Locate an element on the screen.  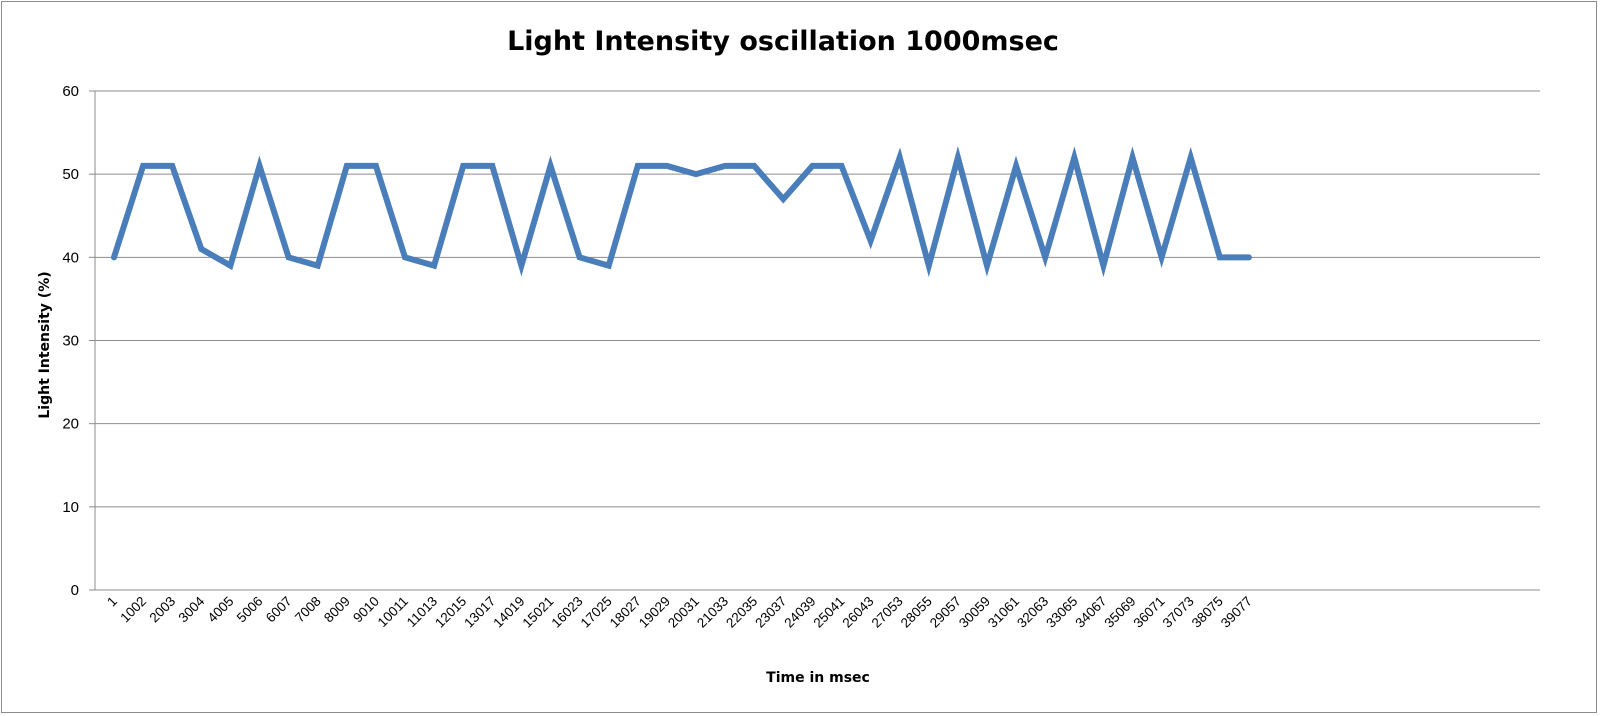
y-tick-label: 50 is located at coordinates (70, 174).